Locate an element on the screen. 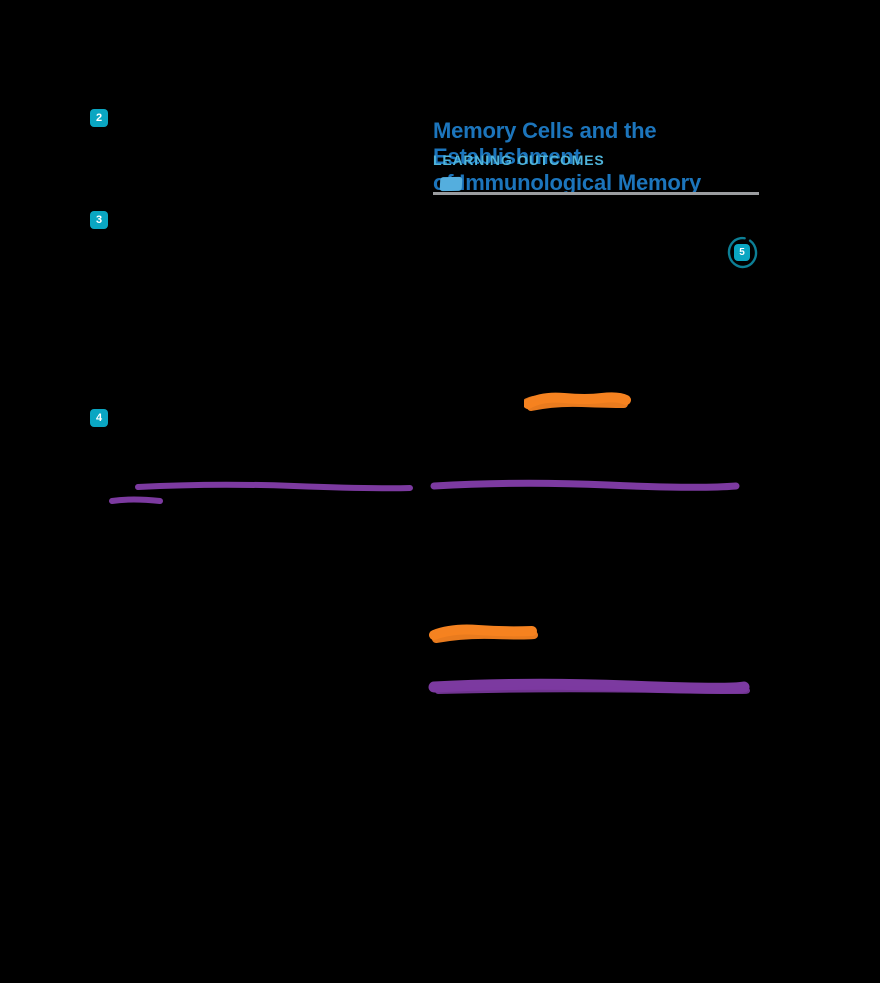 This screenshot has width=880, height=983. footnote-badge-5-label: 5 is located at coordinates (742, 252).